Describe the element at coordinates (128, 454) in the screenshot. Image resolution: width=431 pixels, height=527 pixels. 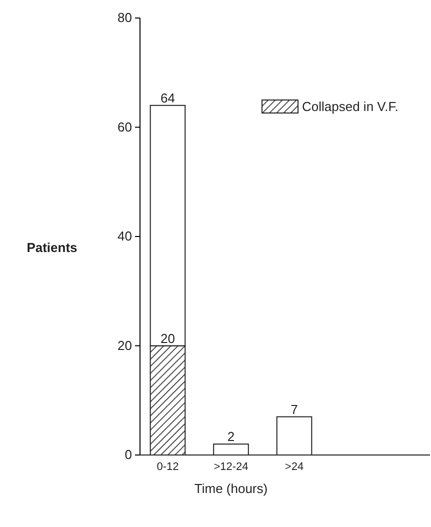
I see `y-tick-label: 0` at that location.